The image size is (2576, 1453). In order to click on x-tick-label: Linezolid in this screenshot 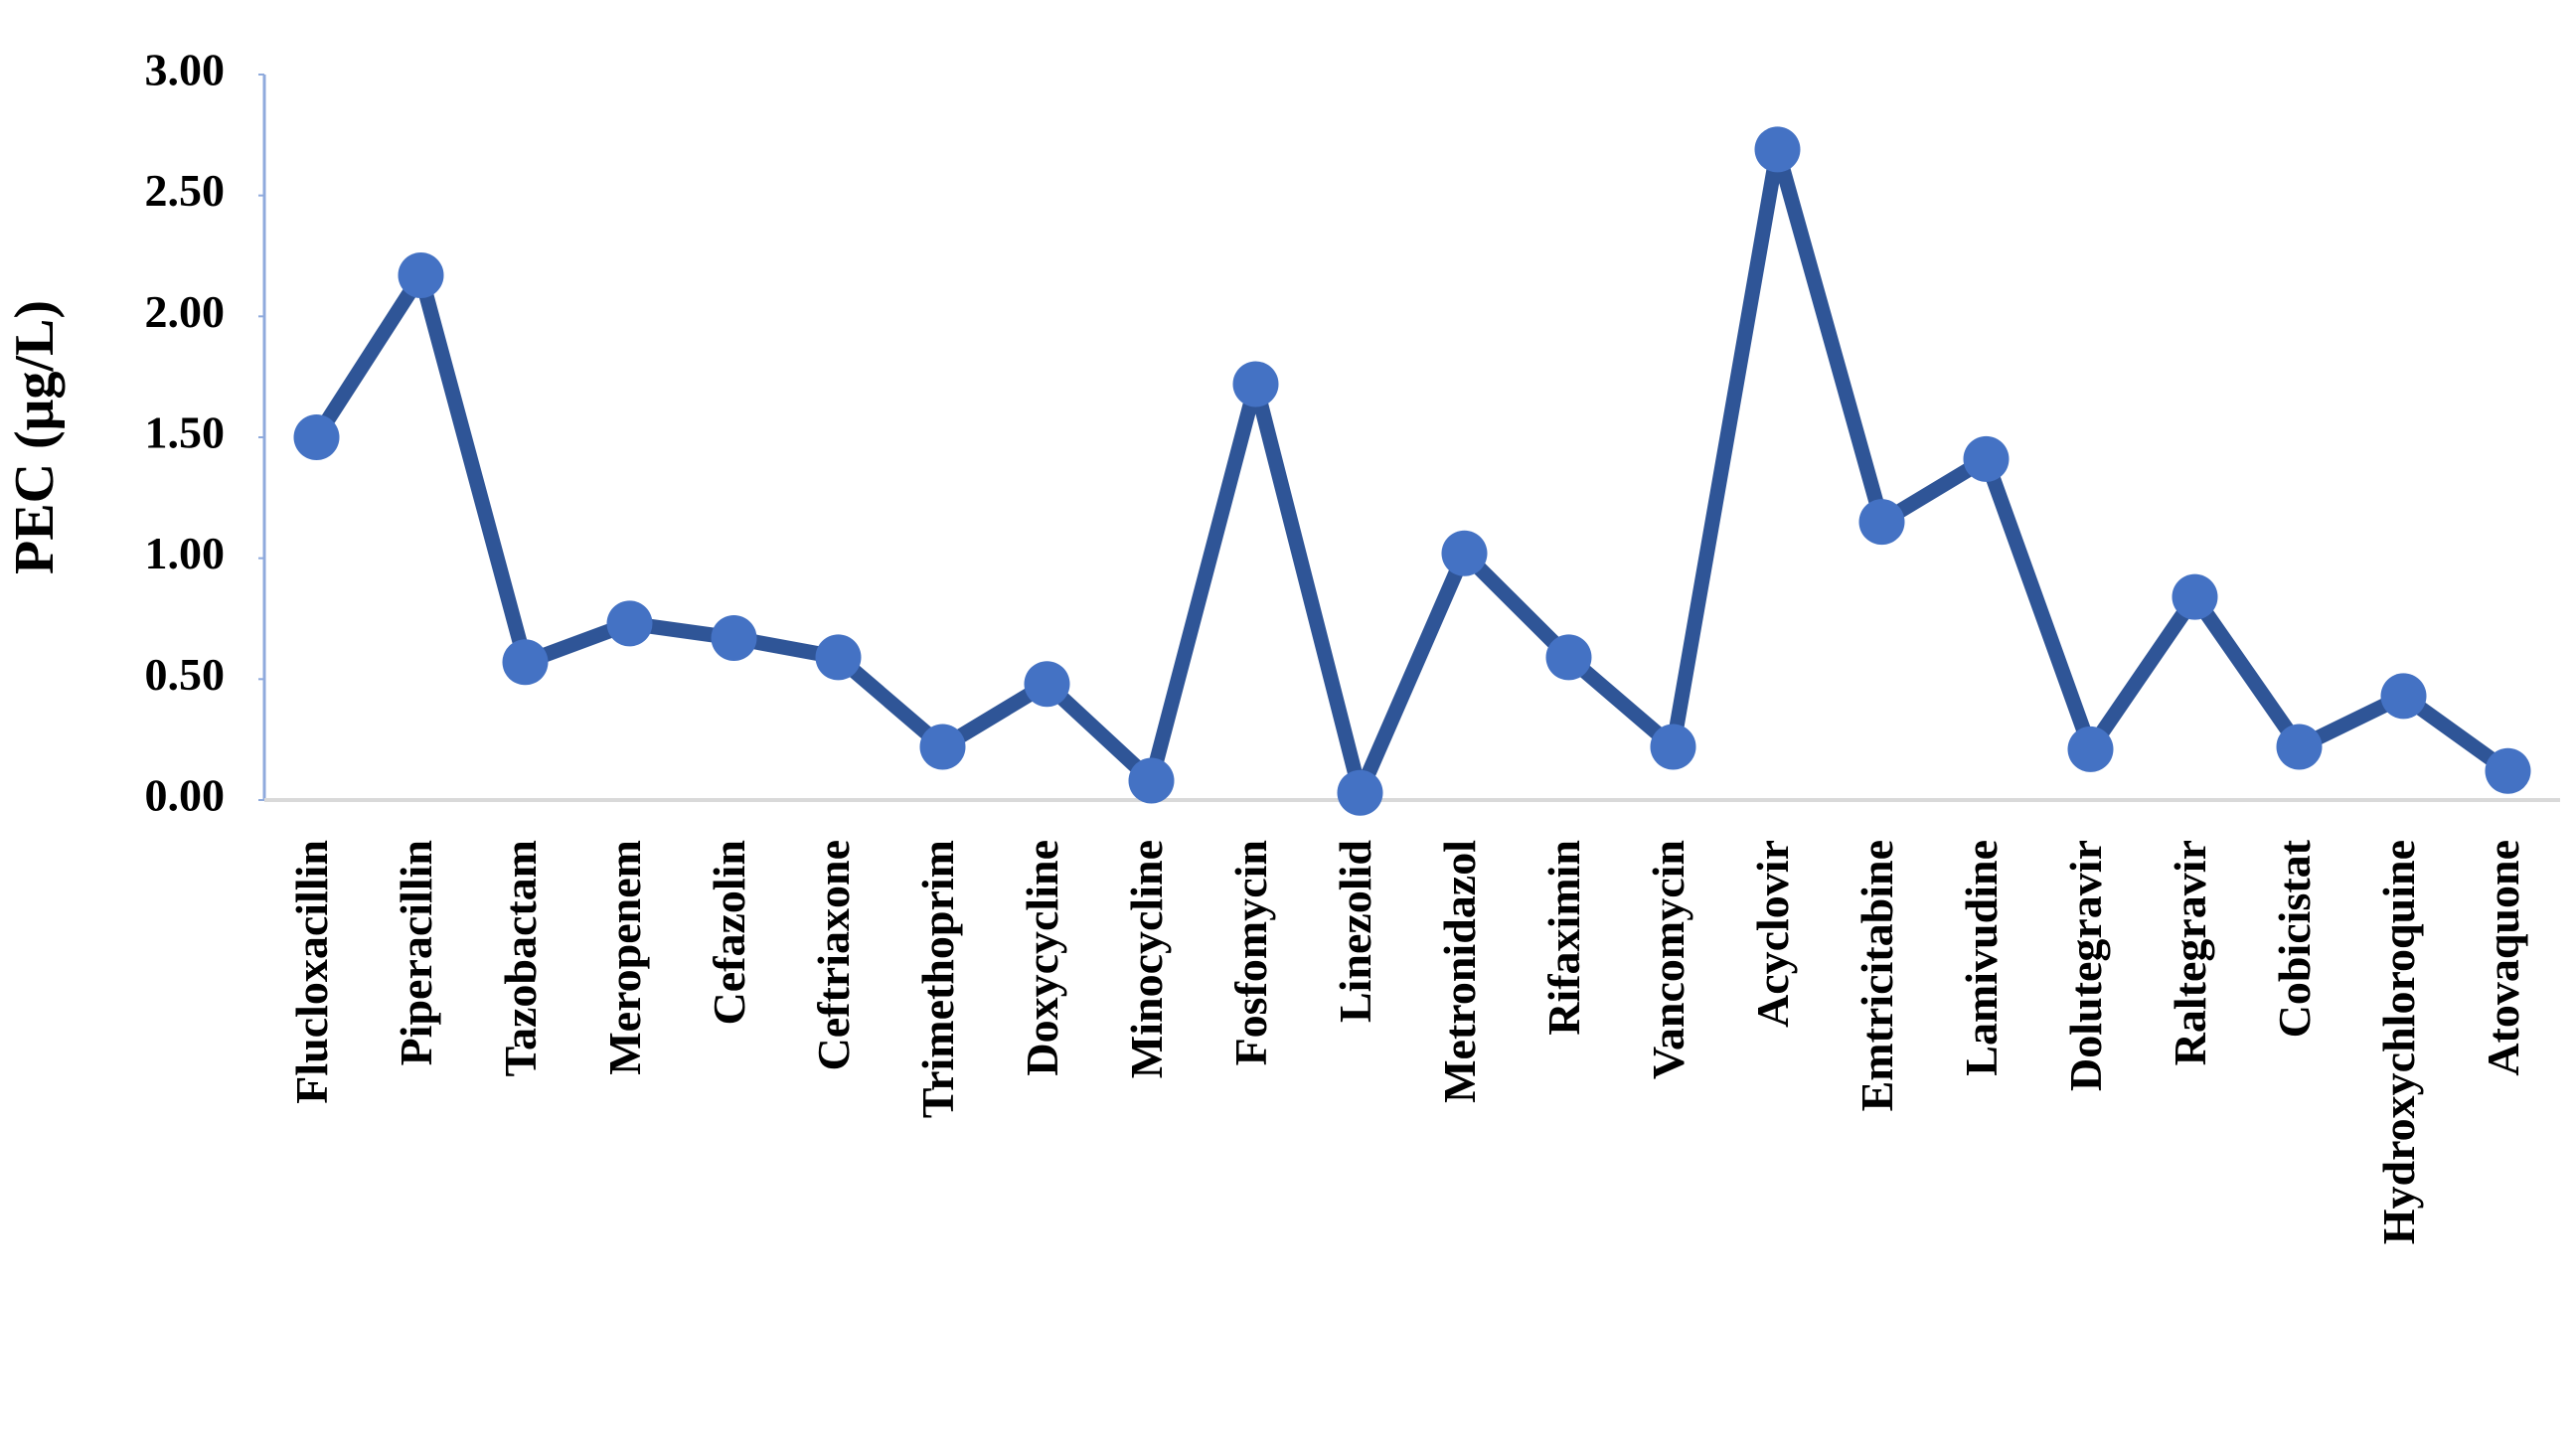, I will do `click(1355, 932)`.